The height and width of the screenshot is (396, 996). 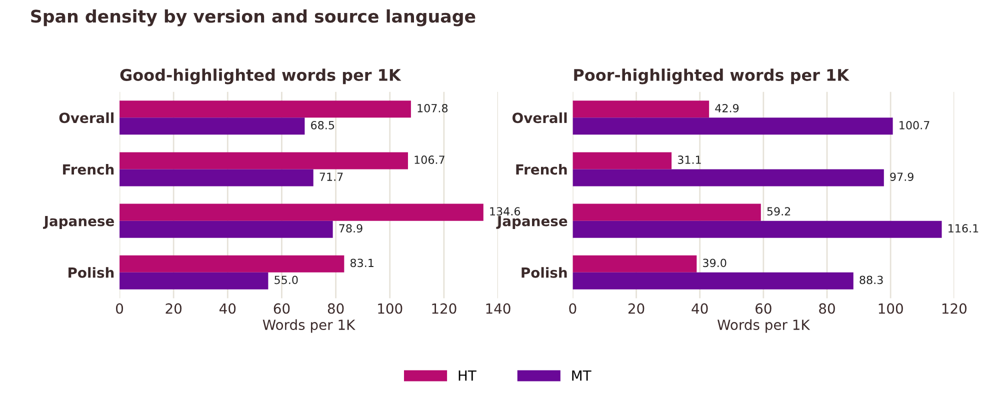 I want to click on data-label: 55.0, so click(x=286, y=280).